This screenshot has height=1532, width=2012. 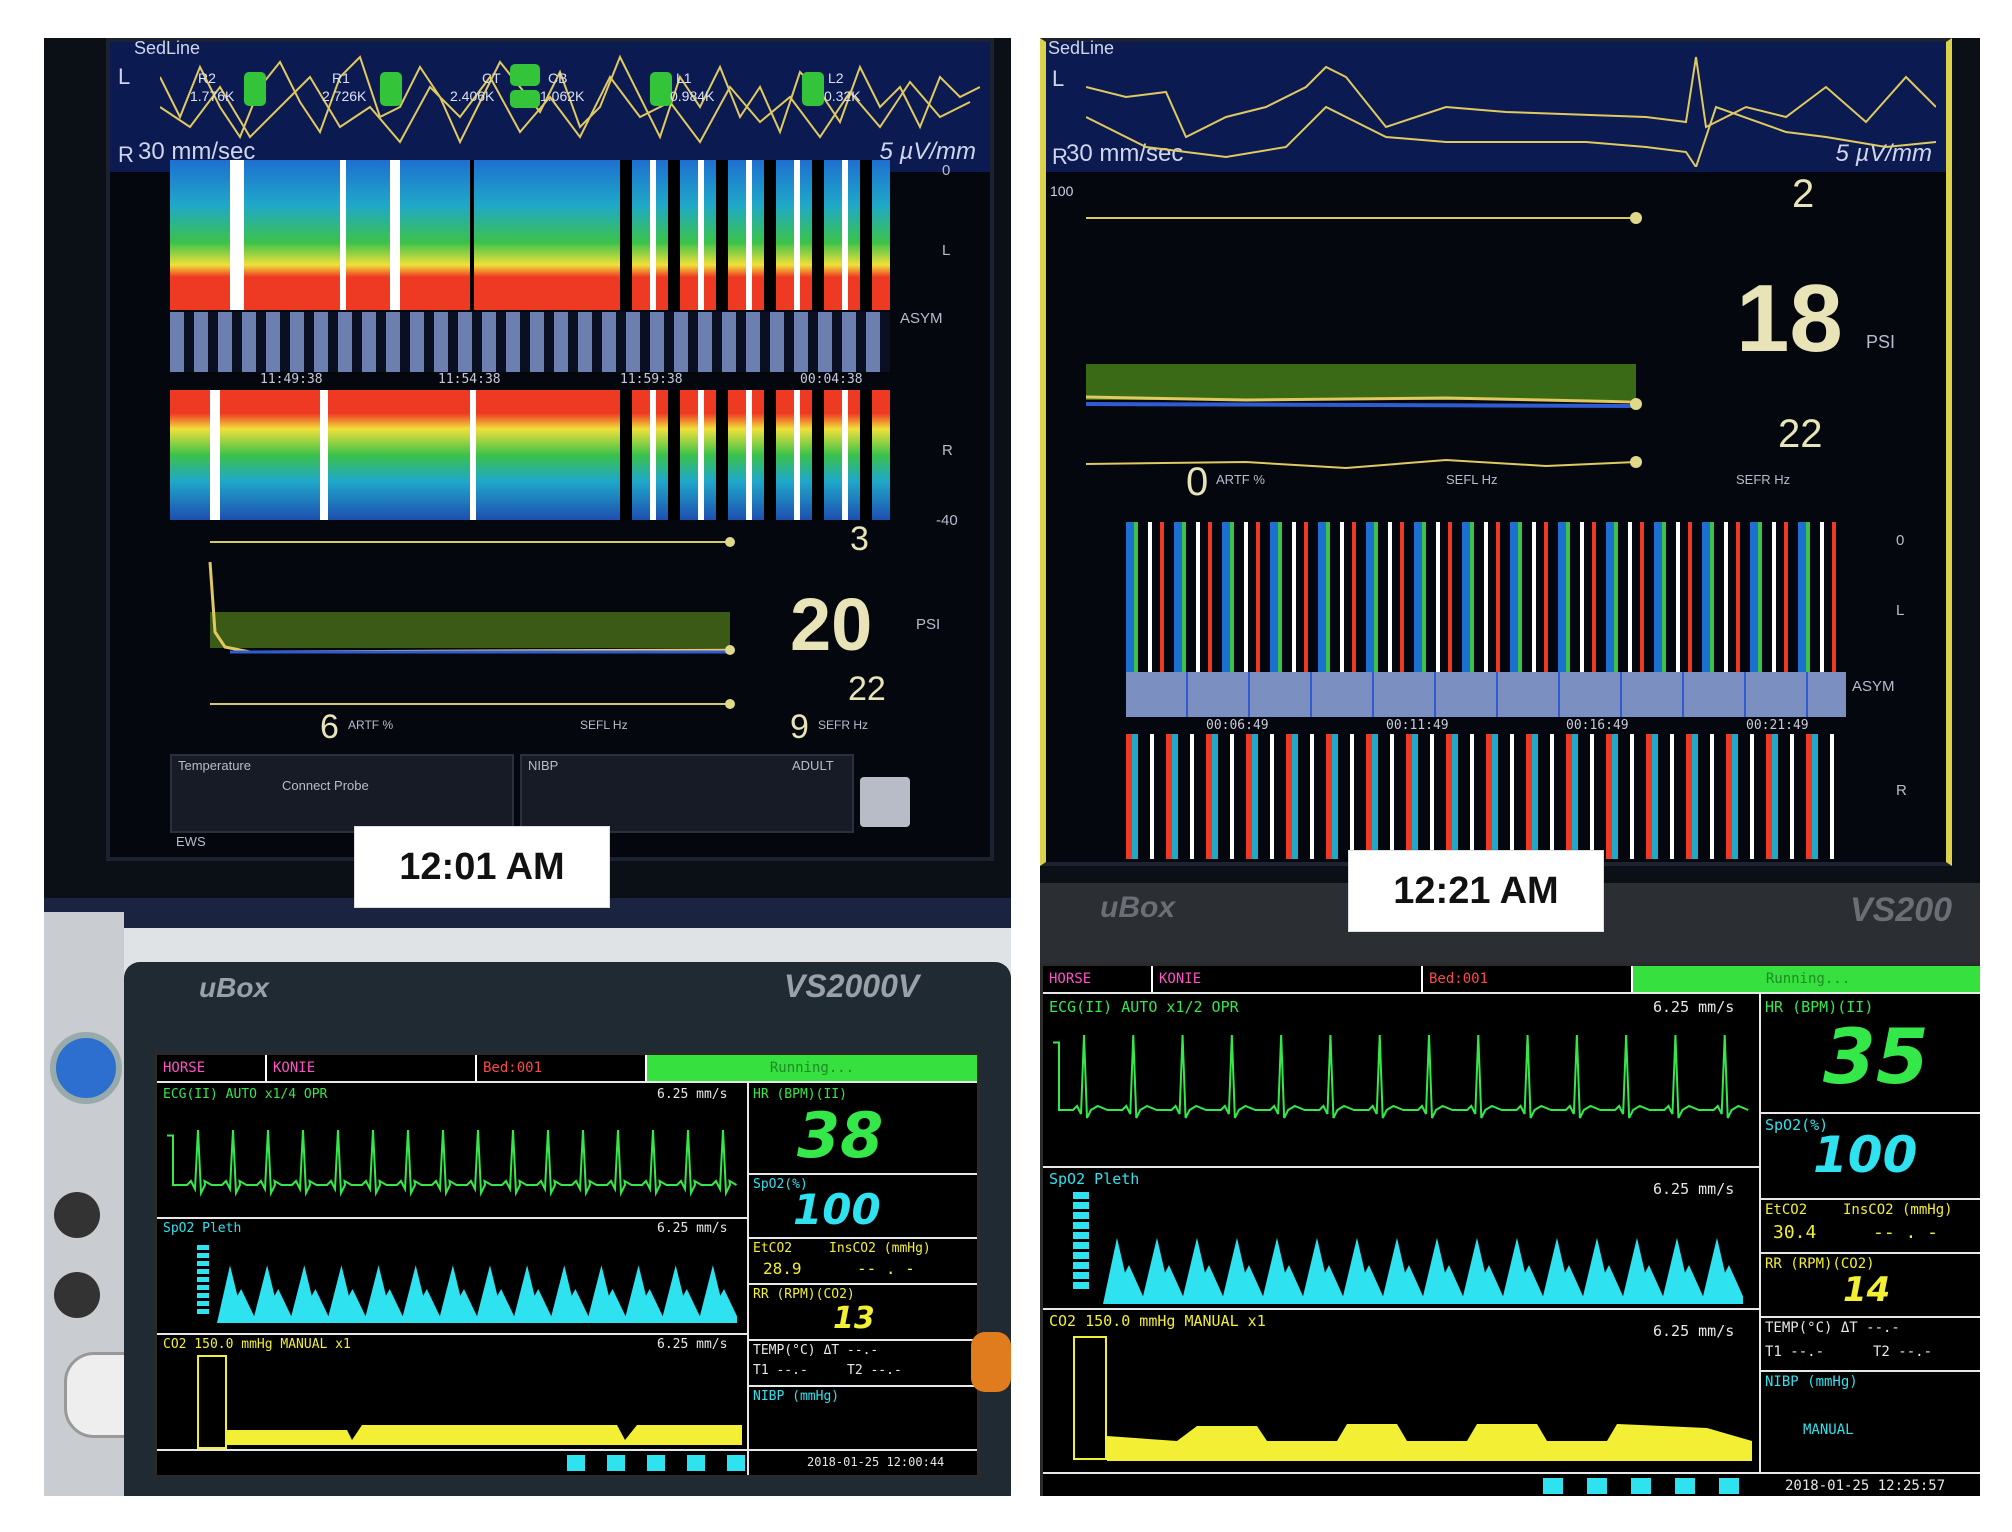 What do you see at coordinates (854, 1318) in the screenshot?
I see `rr-value: 13` at bounding box center [854, 1318].